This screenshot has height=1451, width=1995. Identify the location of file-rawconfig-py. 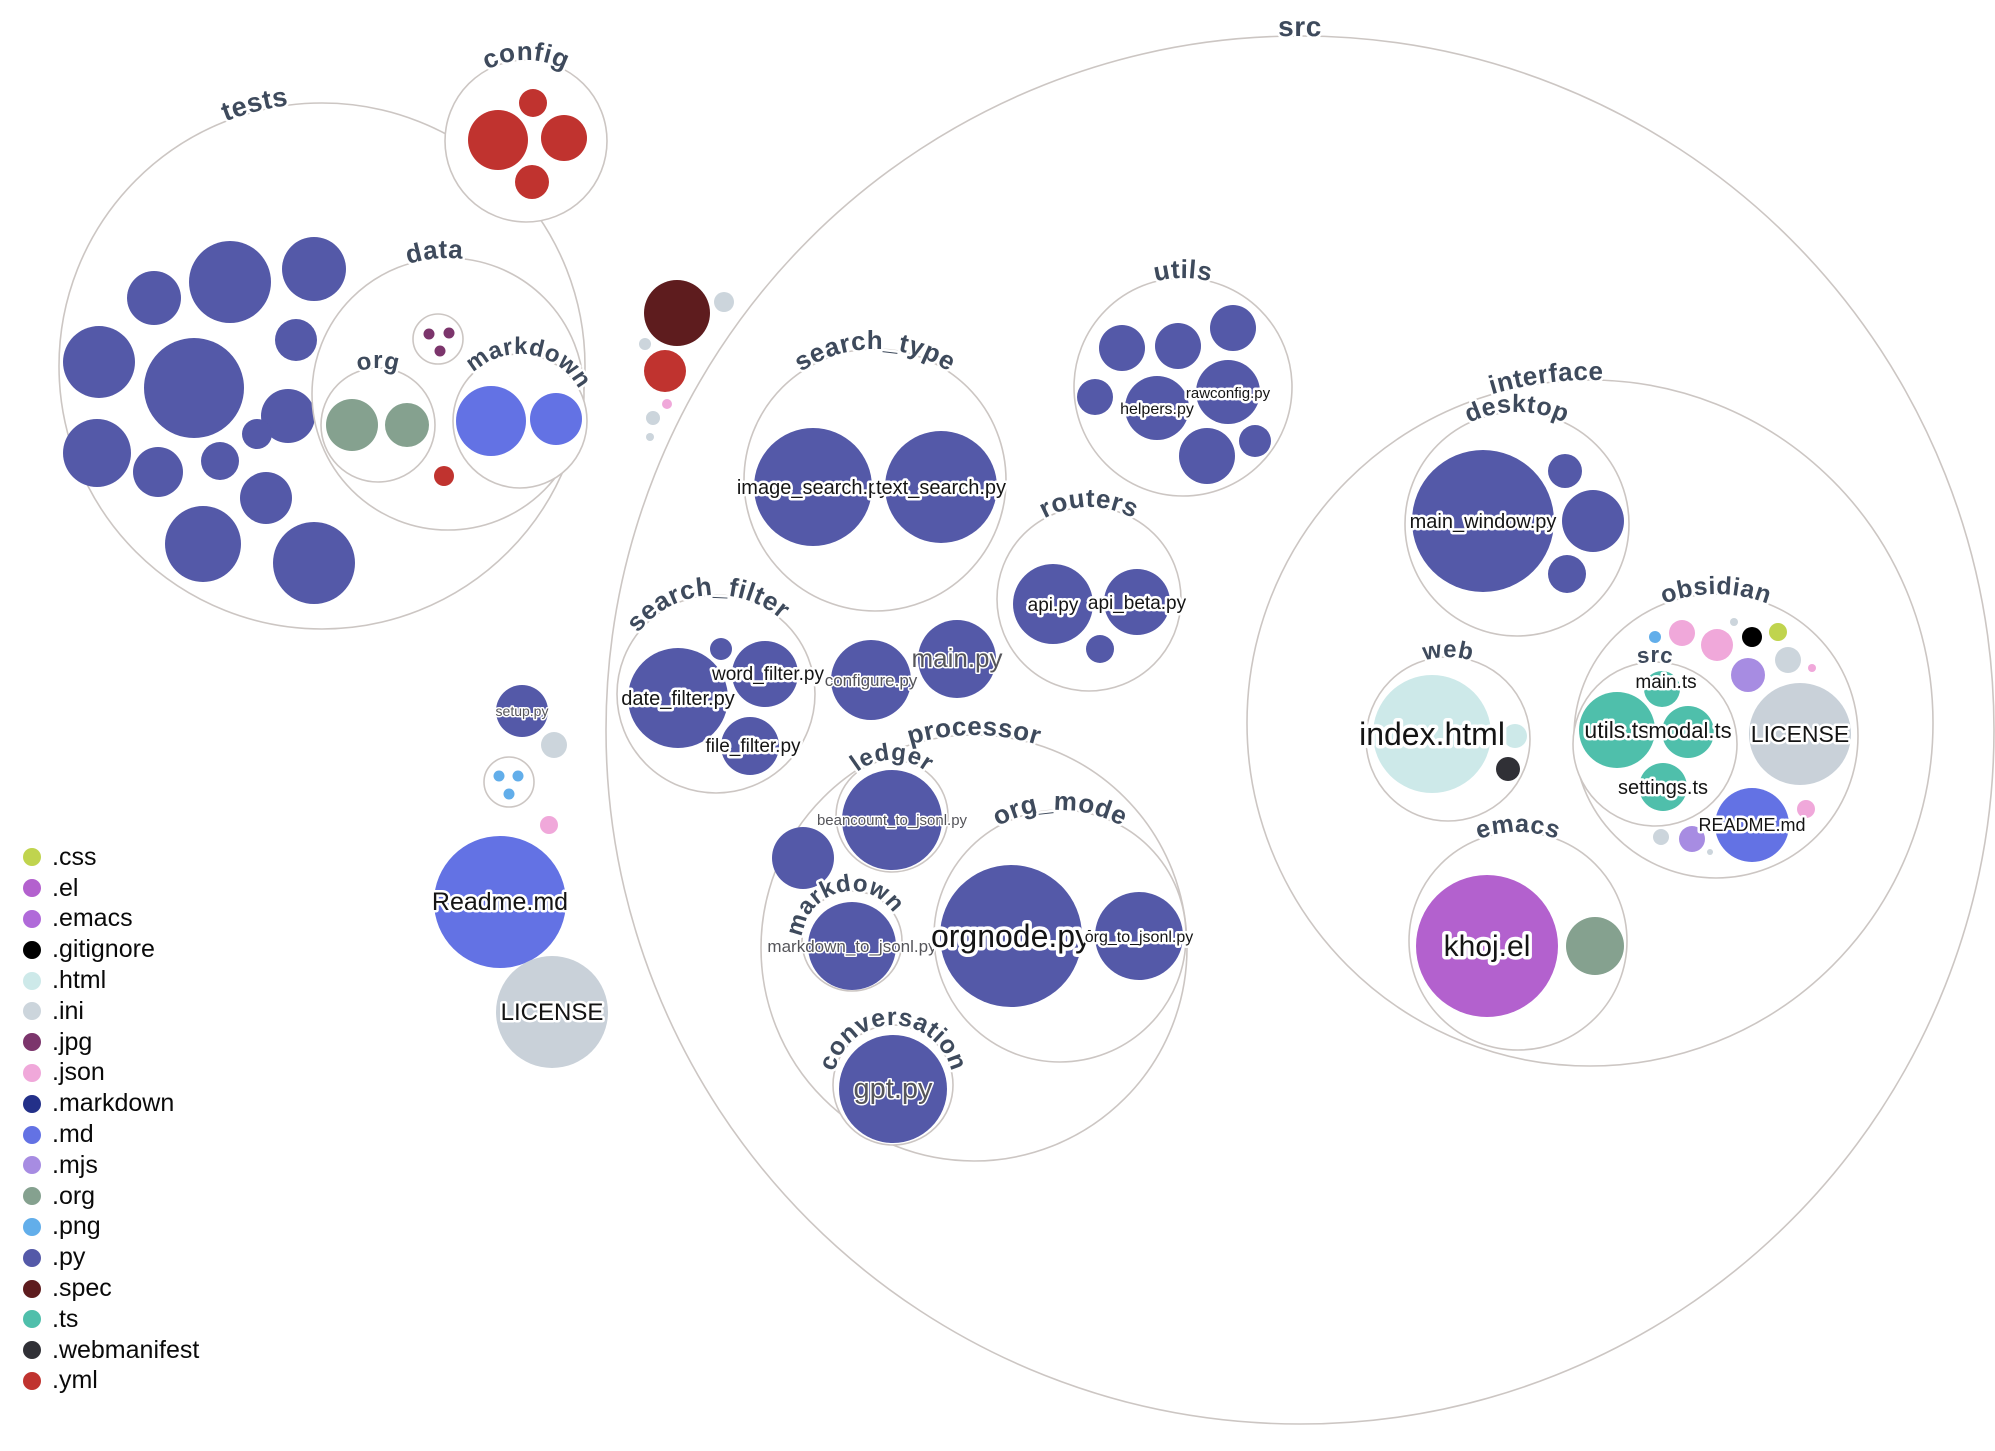
(1228, 392).